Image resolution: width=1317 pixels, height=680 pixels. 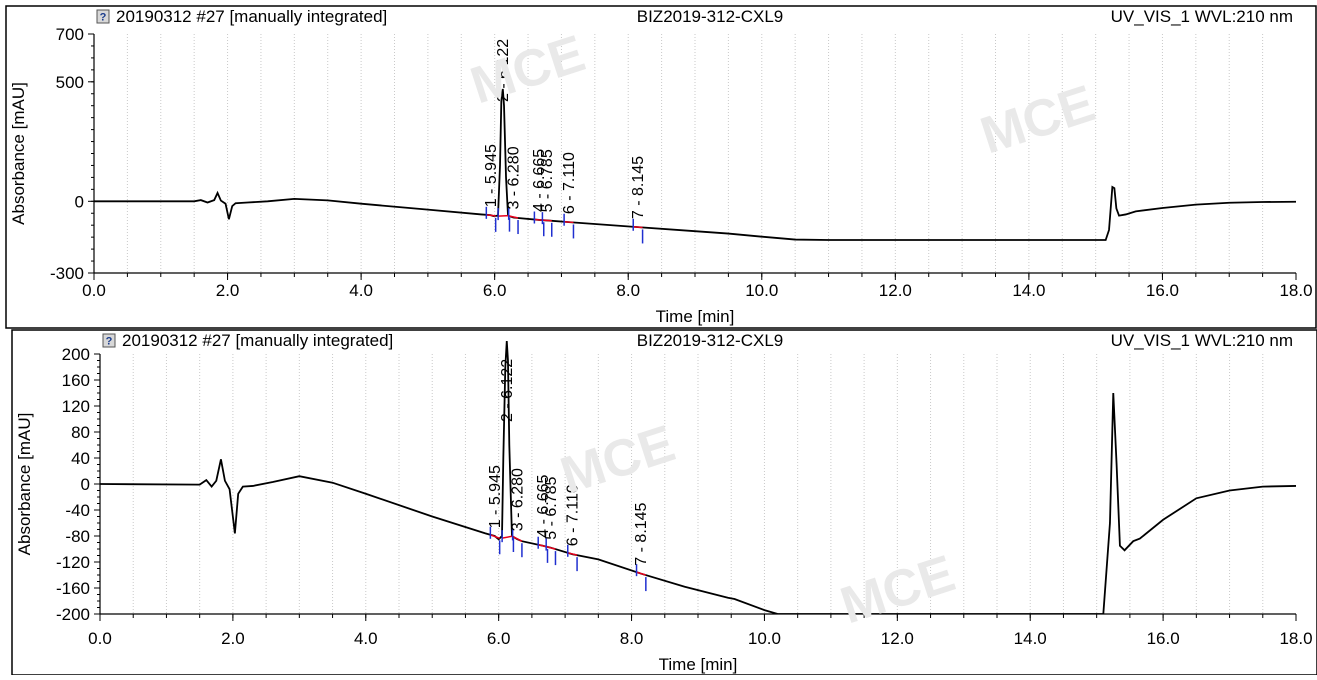 What do you see at coordinates (70, 82) in the screenshot?
I see `y-tick-label: 500` at bounding box center [70, 82].